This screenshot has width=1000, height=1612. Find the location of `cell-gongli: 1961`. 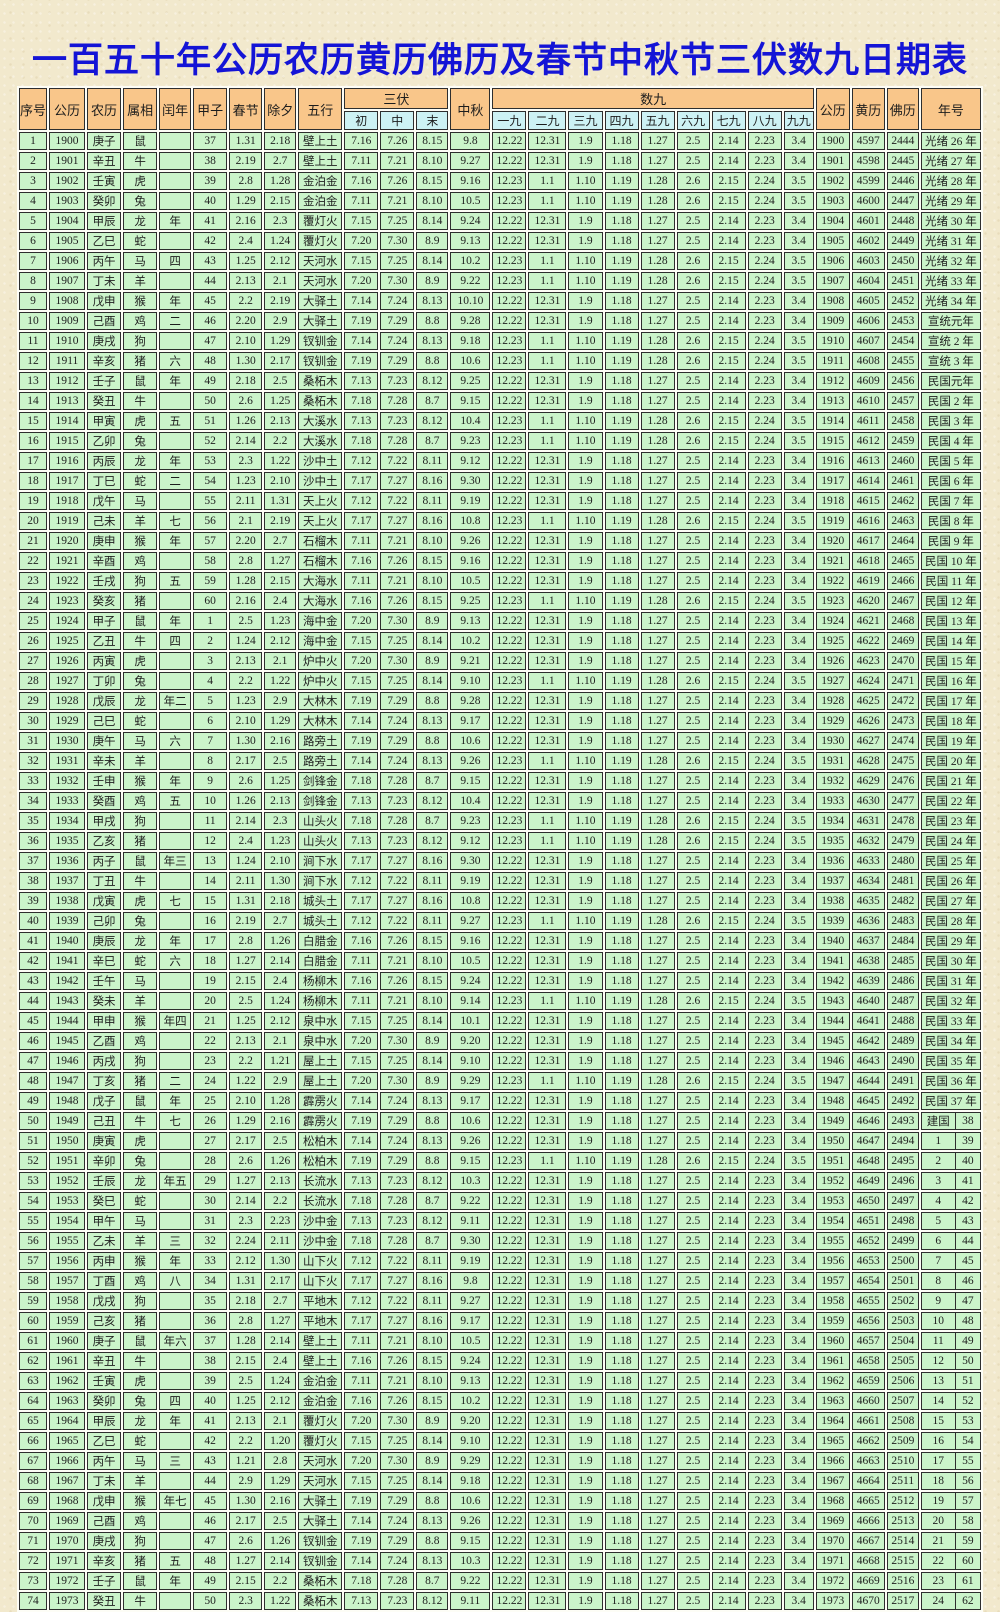

cell-gongli: 1961 is located at coordinates (67, 1361).